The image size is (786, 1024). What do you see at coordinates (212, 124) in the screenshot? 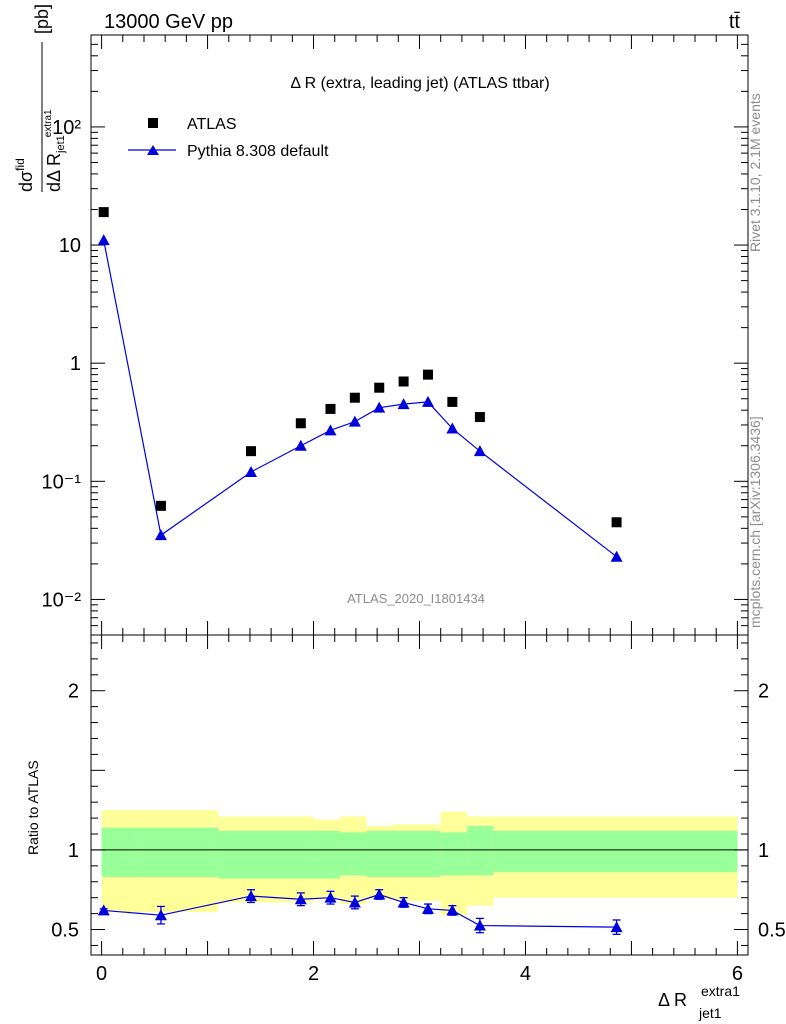
I see `legend-atlas-label: ATLAS` at bounding box center [212, 124].